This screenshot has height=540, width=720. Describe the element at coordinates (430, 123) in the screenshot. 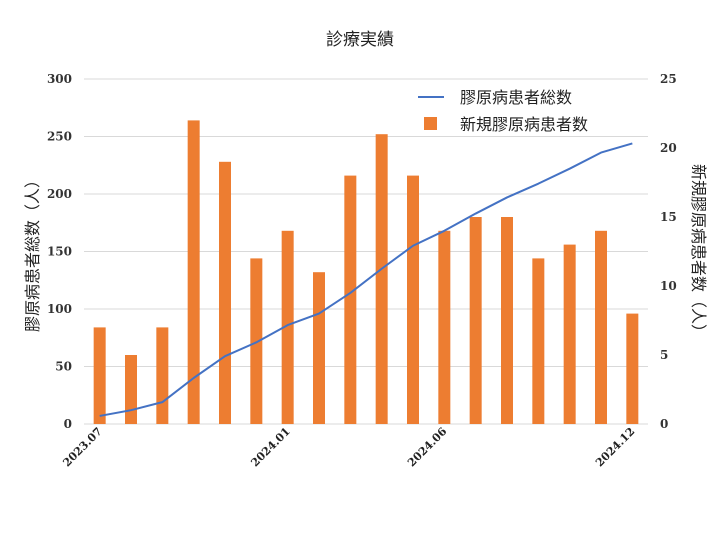

I see `legend-bar-swatch` at that location.